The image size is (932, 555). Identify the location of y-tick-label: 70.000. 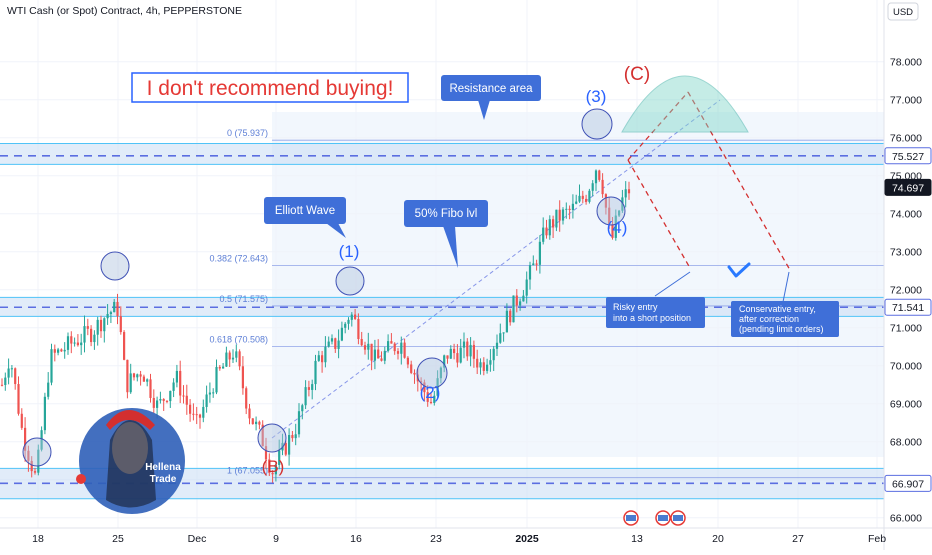
(906, 366).